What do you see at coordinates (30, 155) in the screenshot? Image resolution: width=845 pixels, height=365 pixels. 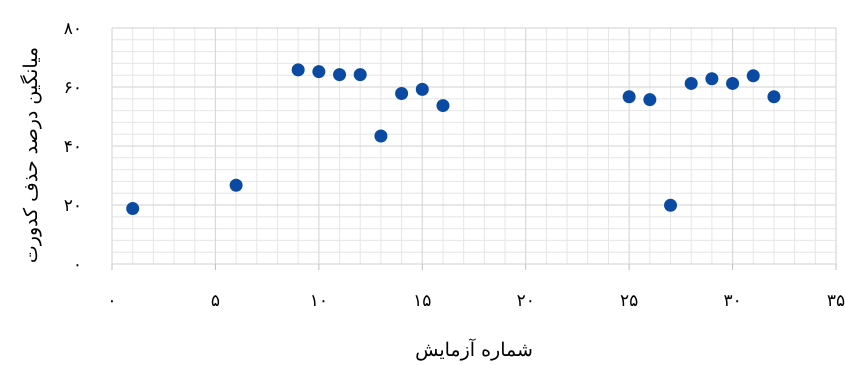 I see `y-axis-title: میانگین درصد حذف کدورت` at bounding box center [30, 155].